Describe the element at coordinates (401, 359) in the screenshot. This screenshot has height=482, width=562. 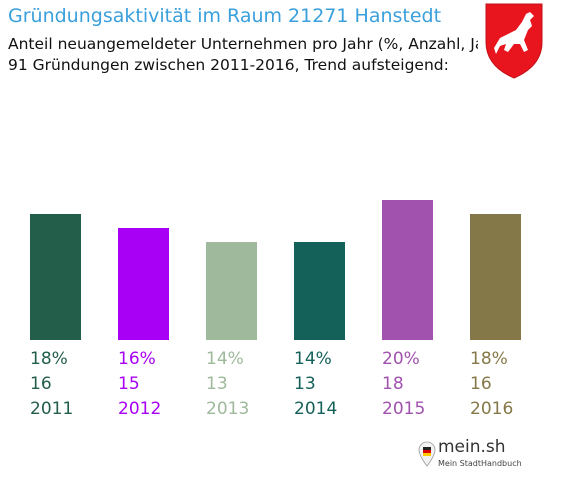
I see `bar-percent-label-2015: 20%` at that location.